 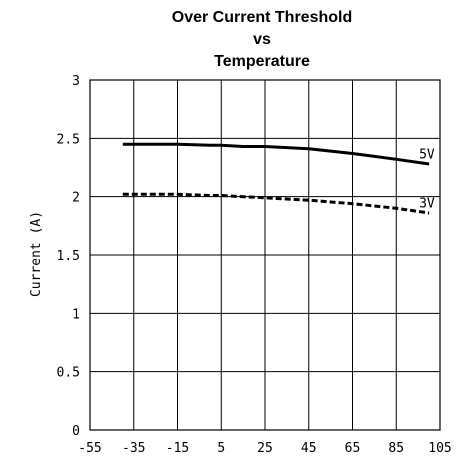 I want to click on y-axis-label: Current (A), so click(x=36, y=254).